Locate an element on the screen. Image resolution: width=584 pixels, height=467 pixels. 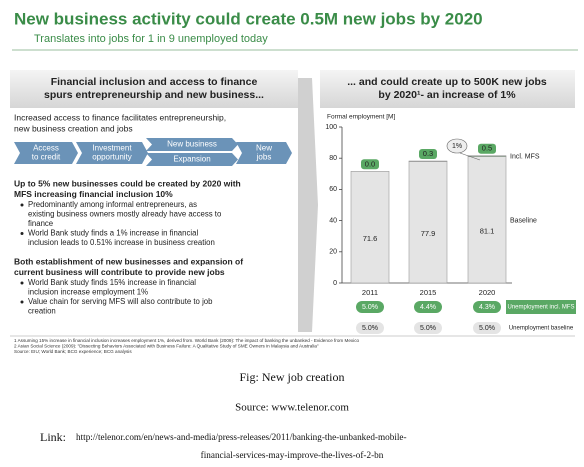
bar-label: 0.0 is located at coordinates (370, 163).